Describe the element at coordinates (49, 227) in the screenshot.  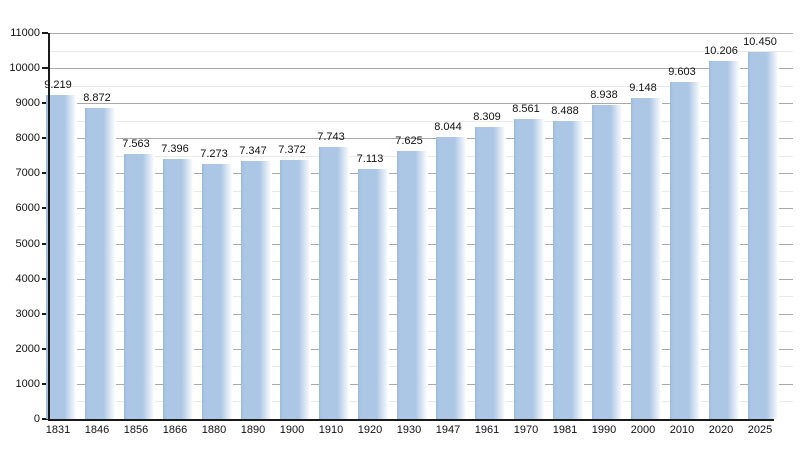
I see `y-axis` at that location.